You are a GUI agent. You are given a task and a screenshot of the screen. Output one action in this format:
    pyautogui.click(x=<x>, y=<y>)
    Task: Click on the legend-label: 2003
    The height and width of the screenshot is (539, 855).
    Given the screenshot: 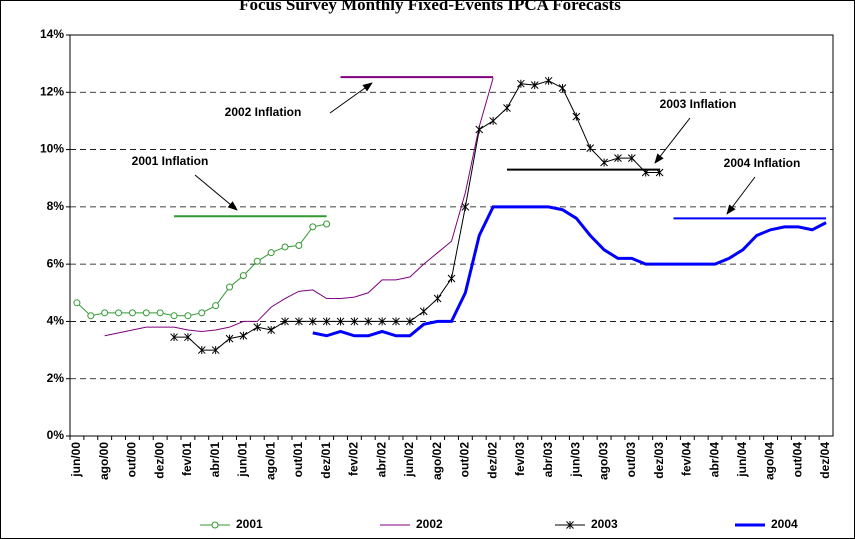 What is the action you would take?
    pyautogui.click(x=604, y=524)
    